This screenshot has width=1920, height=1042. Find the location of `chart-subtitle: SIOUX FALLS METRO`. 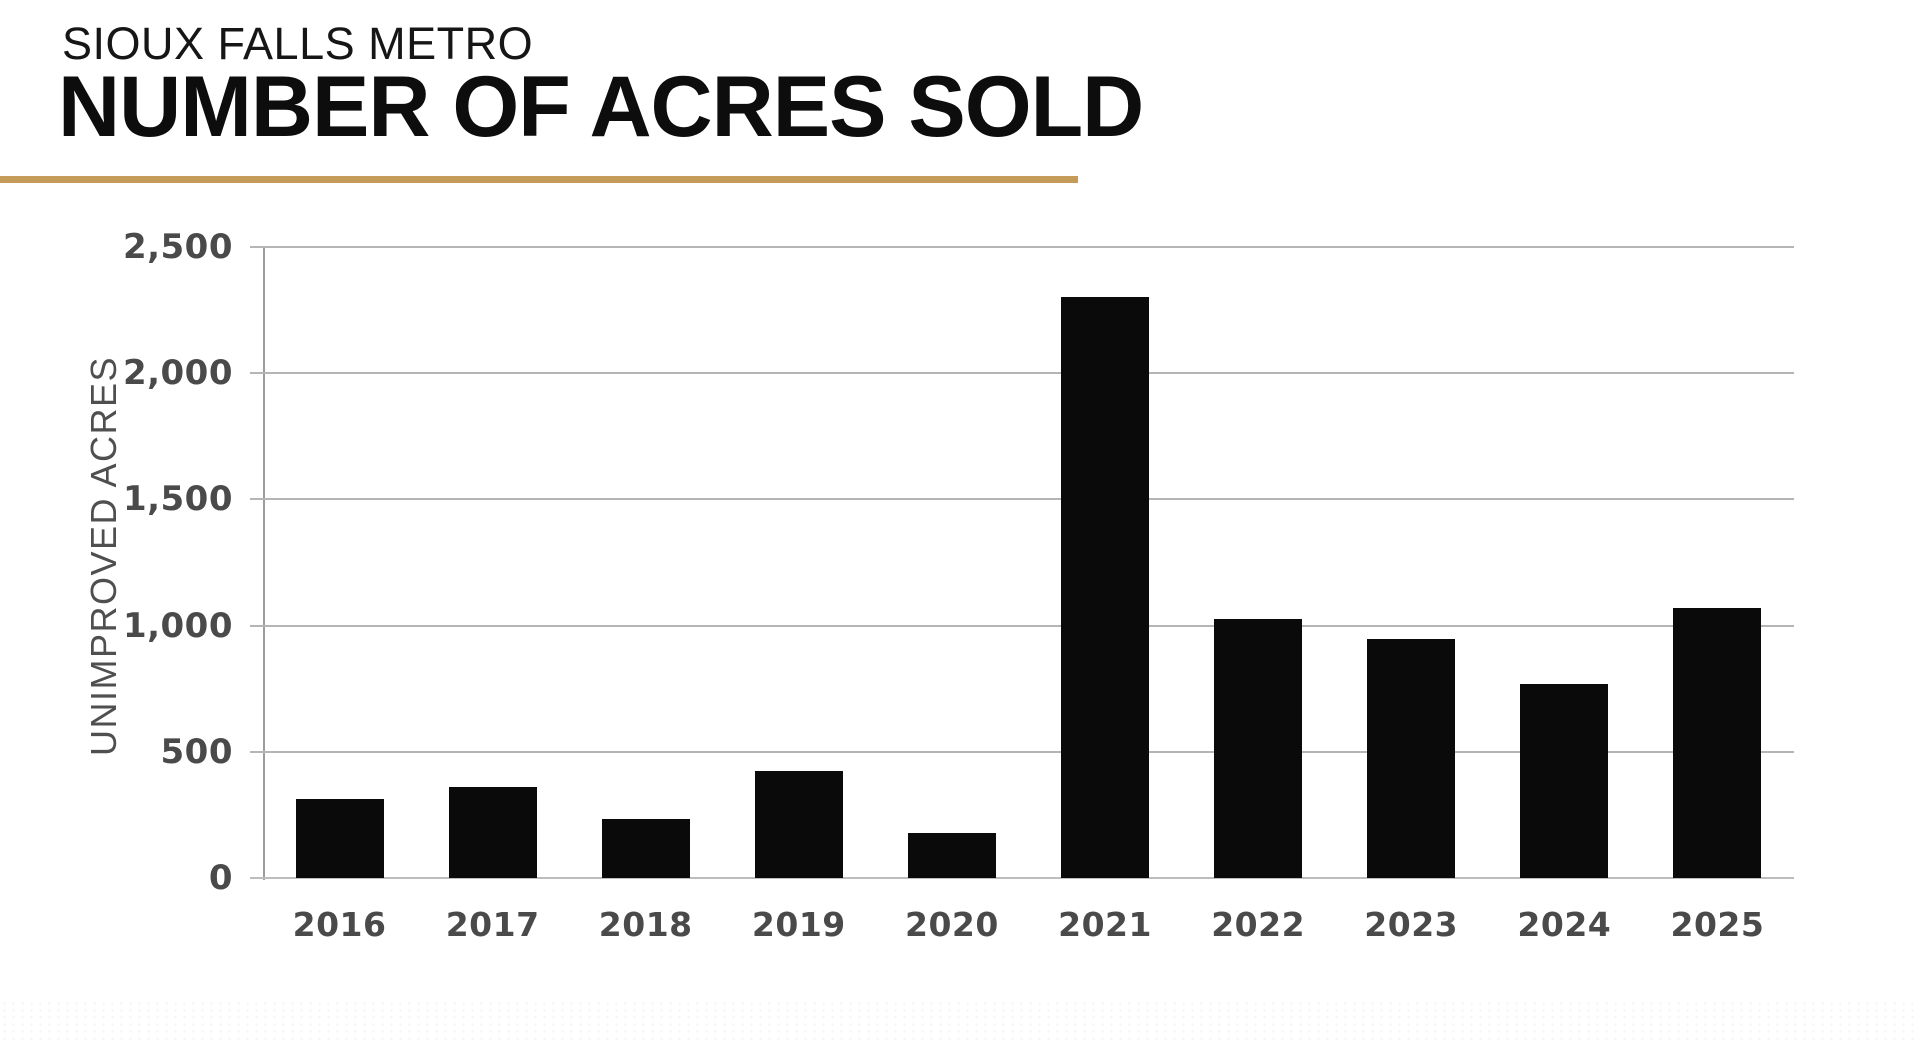

chart-subtitle: SIOUX FALLS METRO is located at coordinates (298, 43).